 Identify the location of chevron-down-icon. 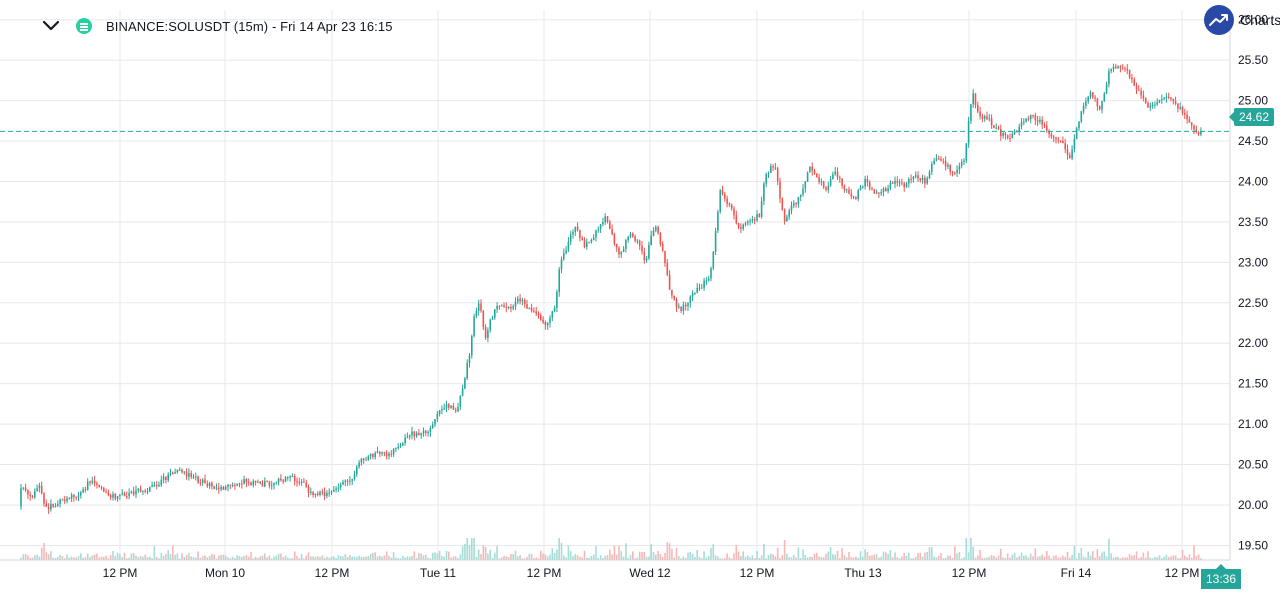
(51, 26).